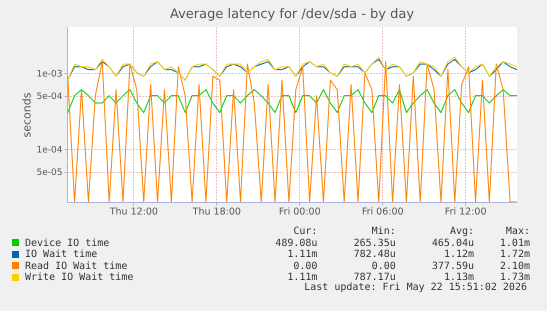 The image size is (547, 311). I want to click on text: 1.12m, so click(458, 254).